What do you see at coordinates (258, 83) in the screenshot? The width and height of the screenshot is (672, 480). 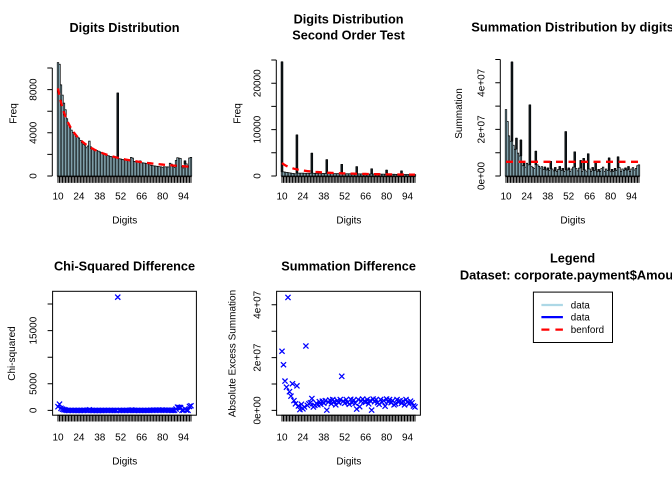 I see `svg-text: 20000` at bounding box center [258, 83].